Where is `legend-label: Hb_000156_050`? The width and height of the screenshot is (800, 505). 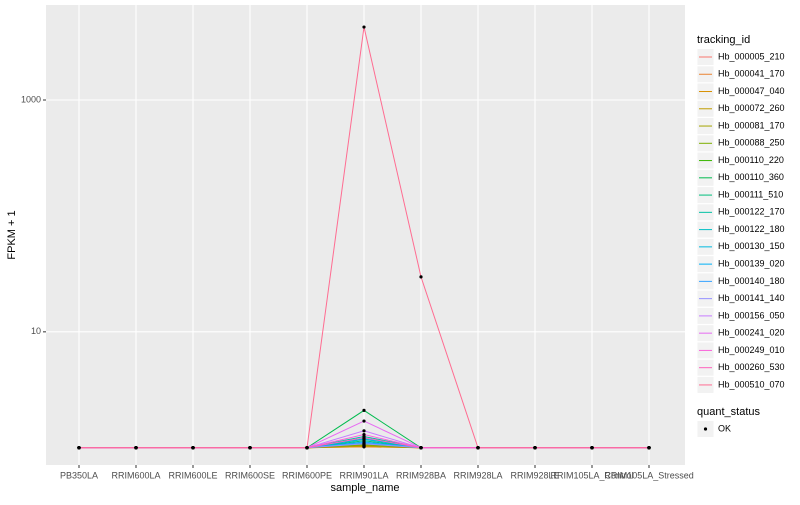 legend-label: Hb_000156_050 is located at coordinates (751, 315).